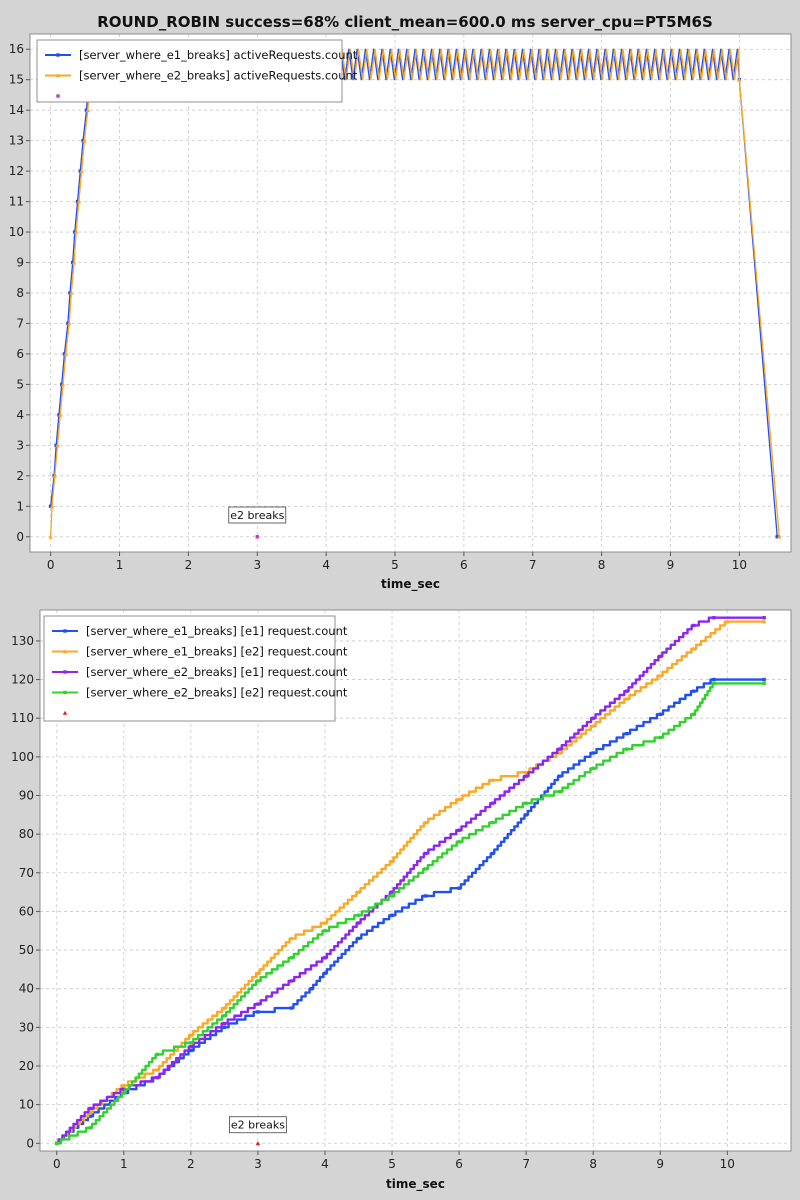  I want to click on y-tick-label: 9, so click(20, 263).